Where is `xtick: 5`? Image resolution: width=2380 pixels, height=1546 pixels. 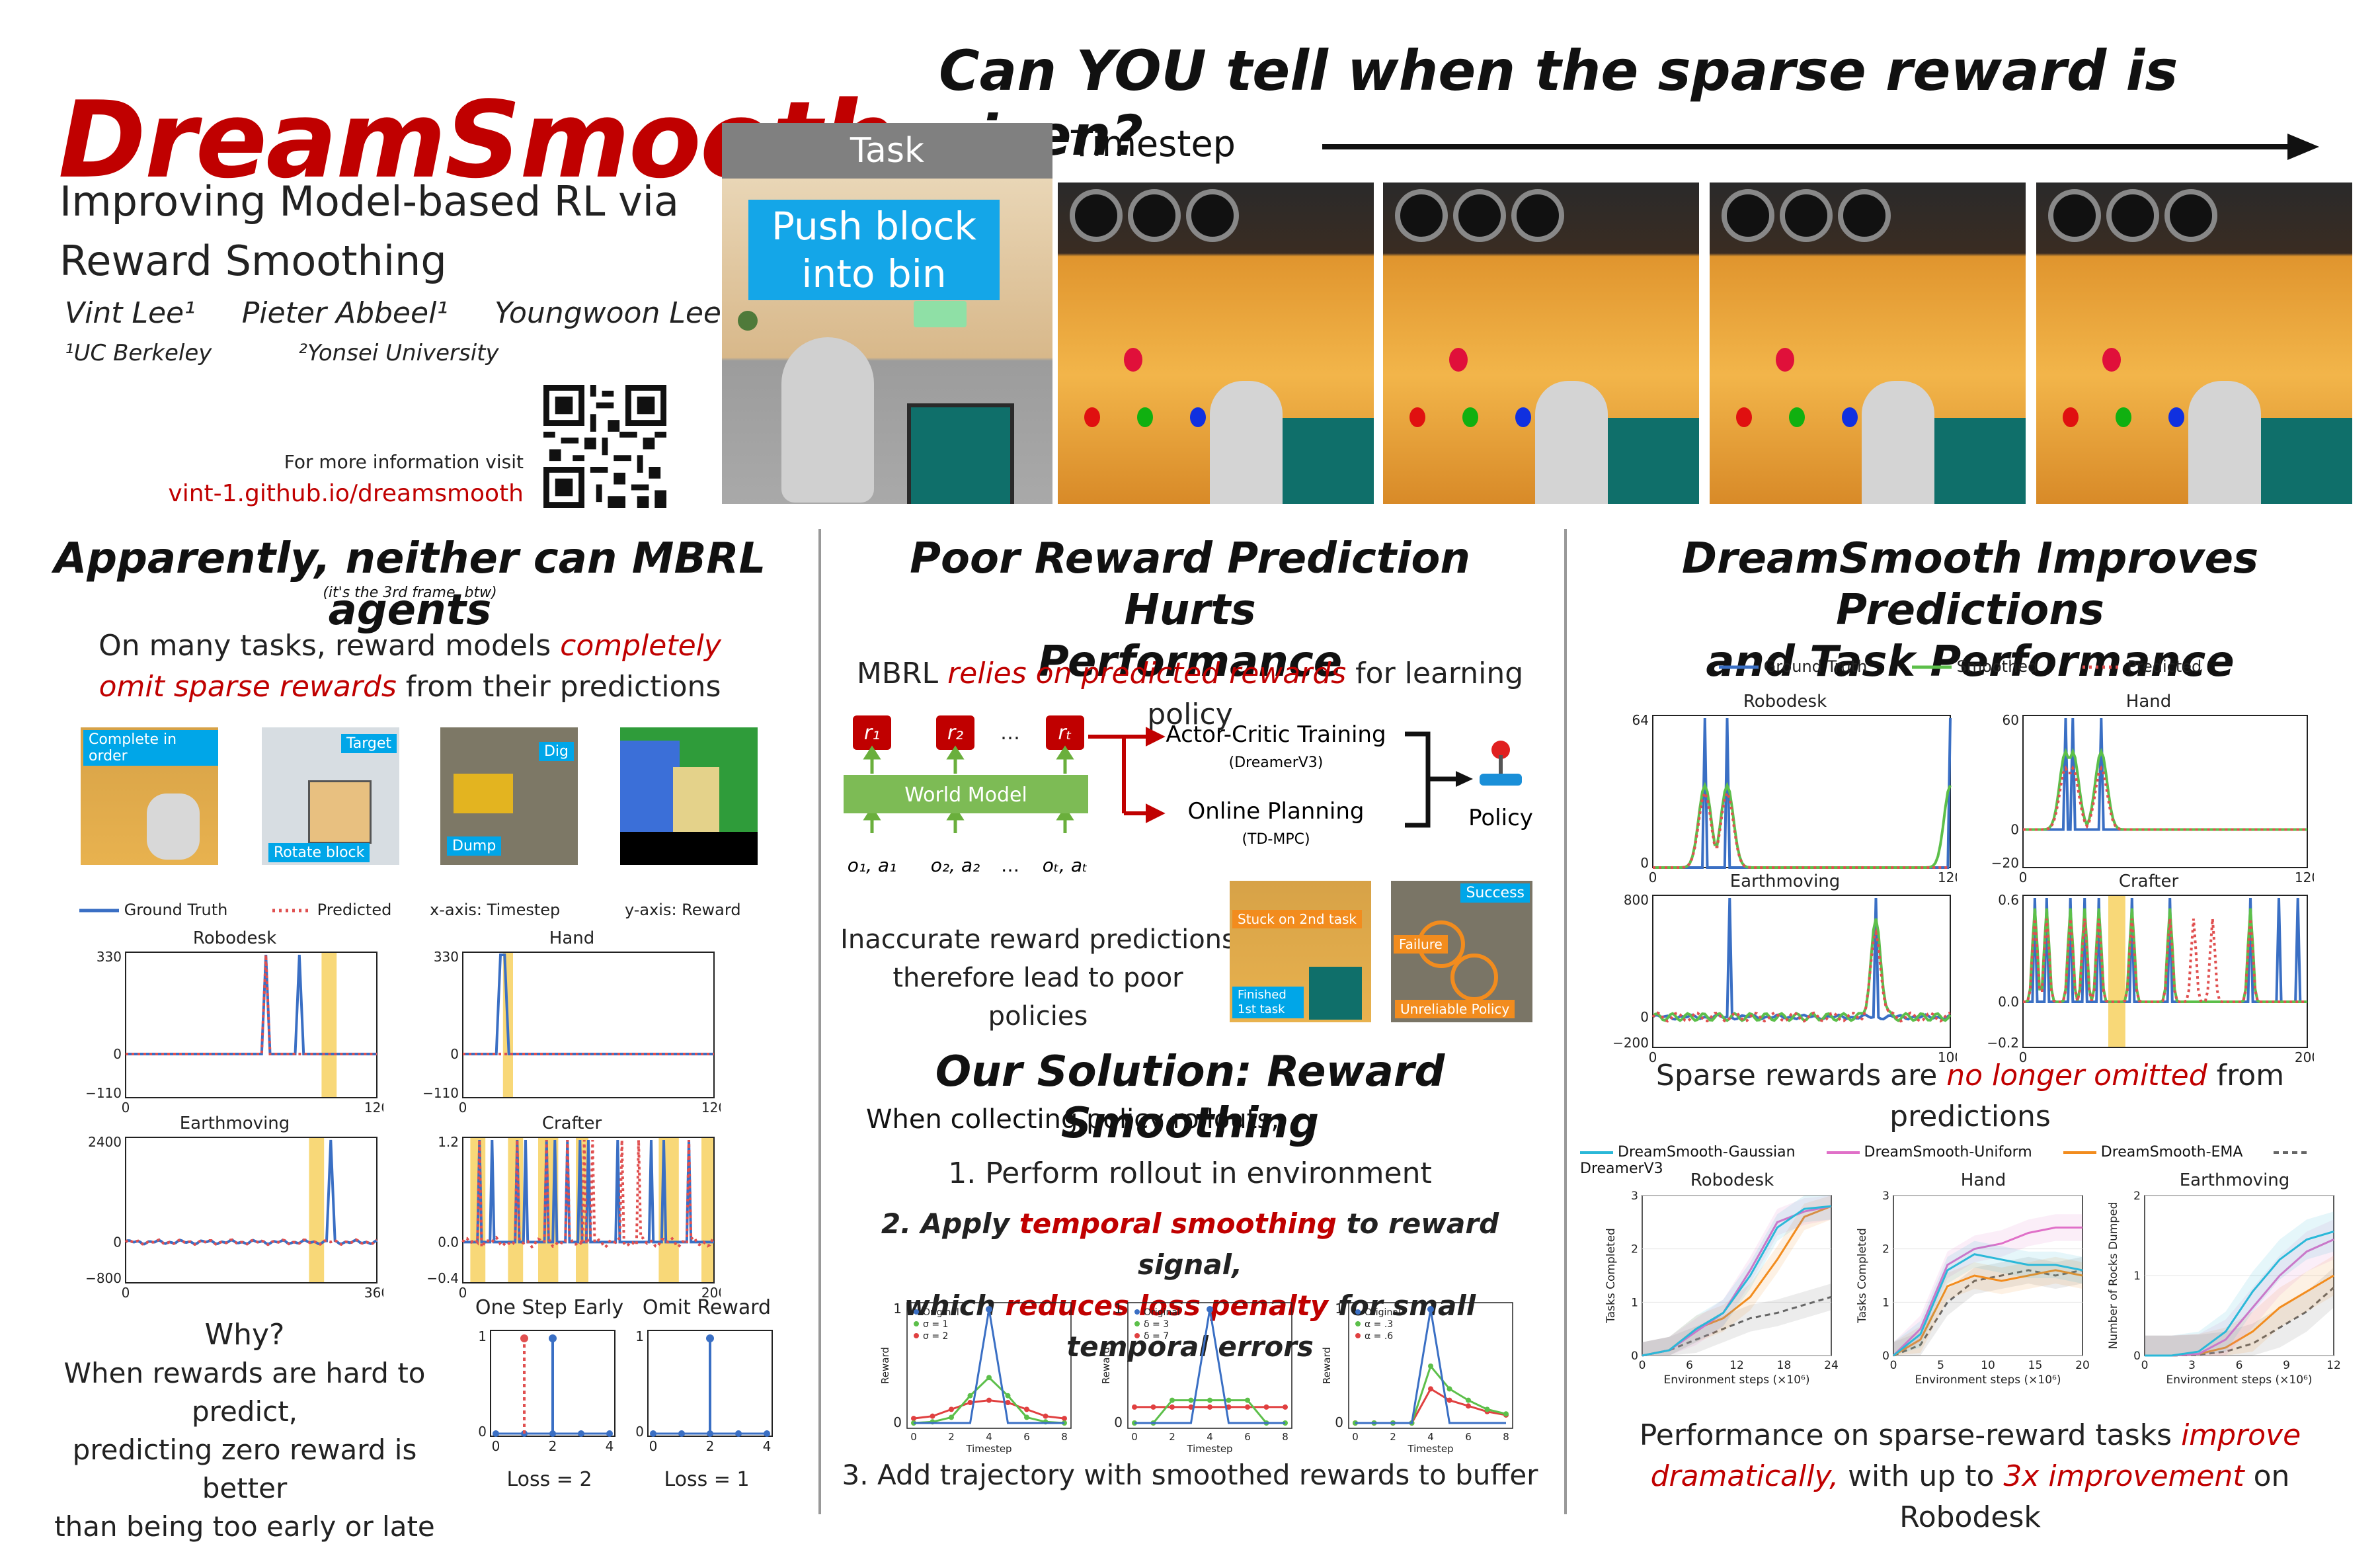 xtick: 5 is located at coordinates (1940, 1365).